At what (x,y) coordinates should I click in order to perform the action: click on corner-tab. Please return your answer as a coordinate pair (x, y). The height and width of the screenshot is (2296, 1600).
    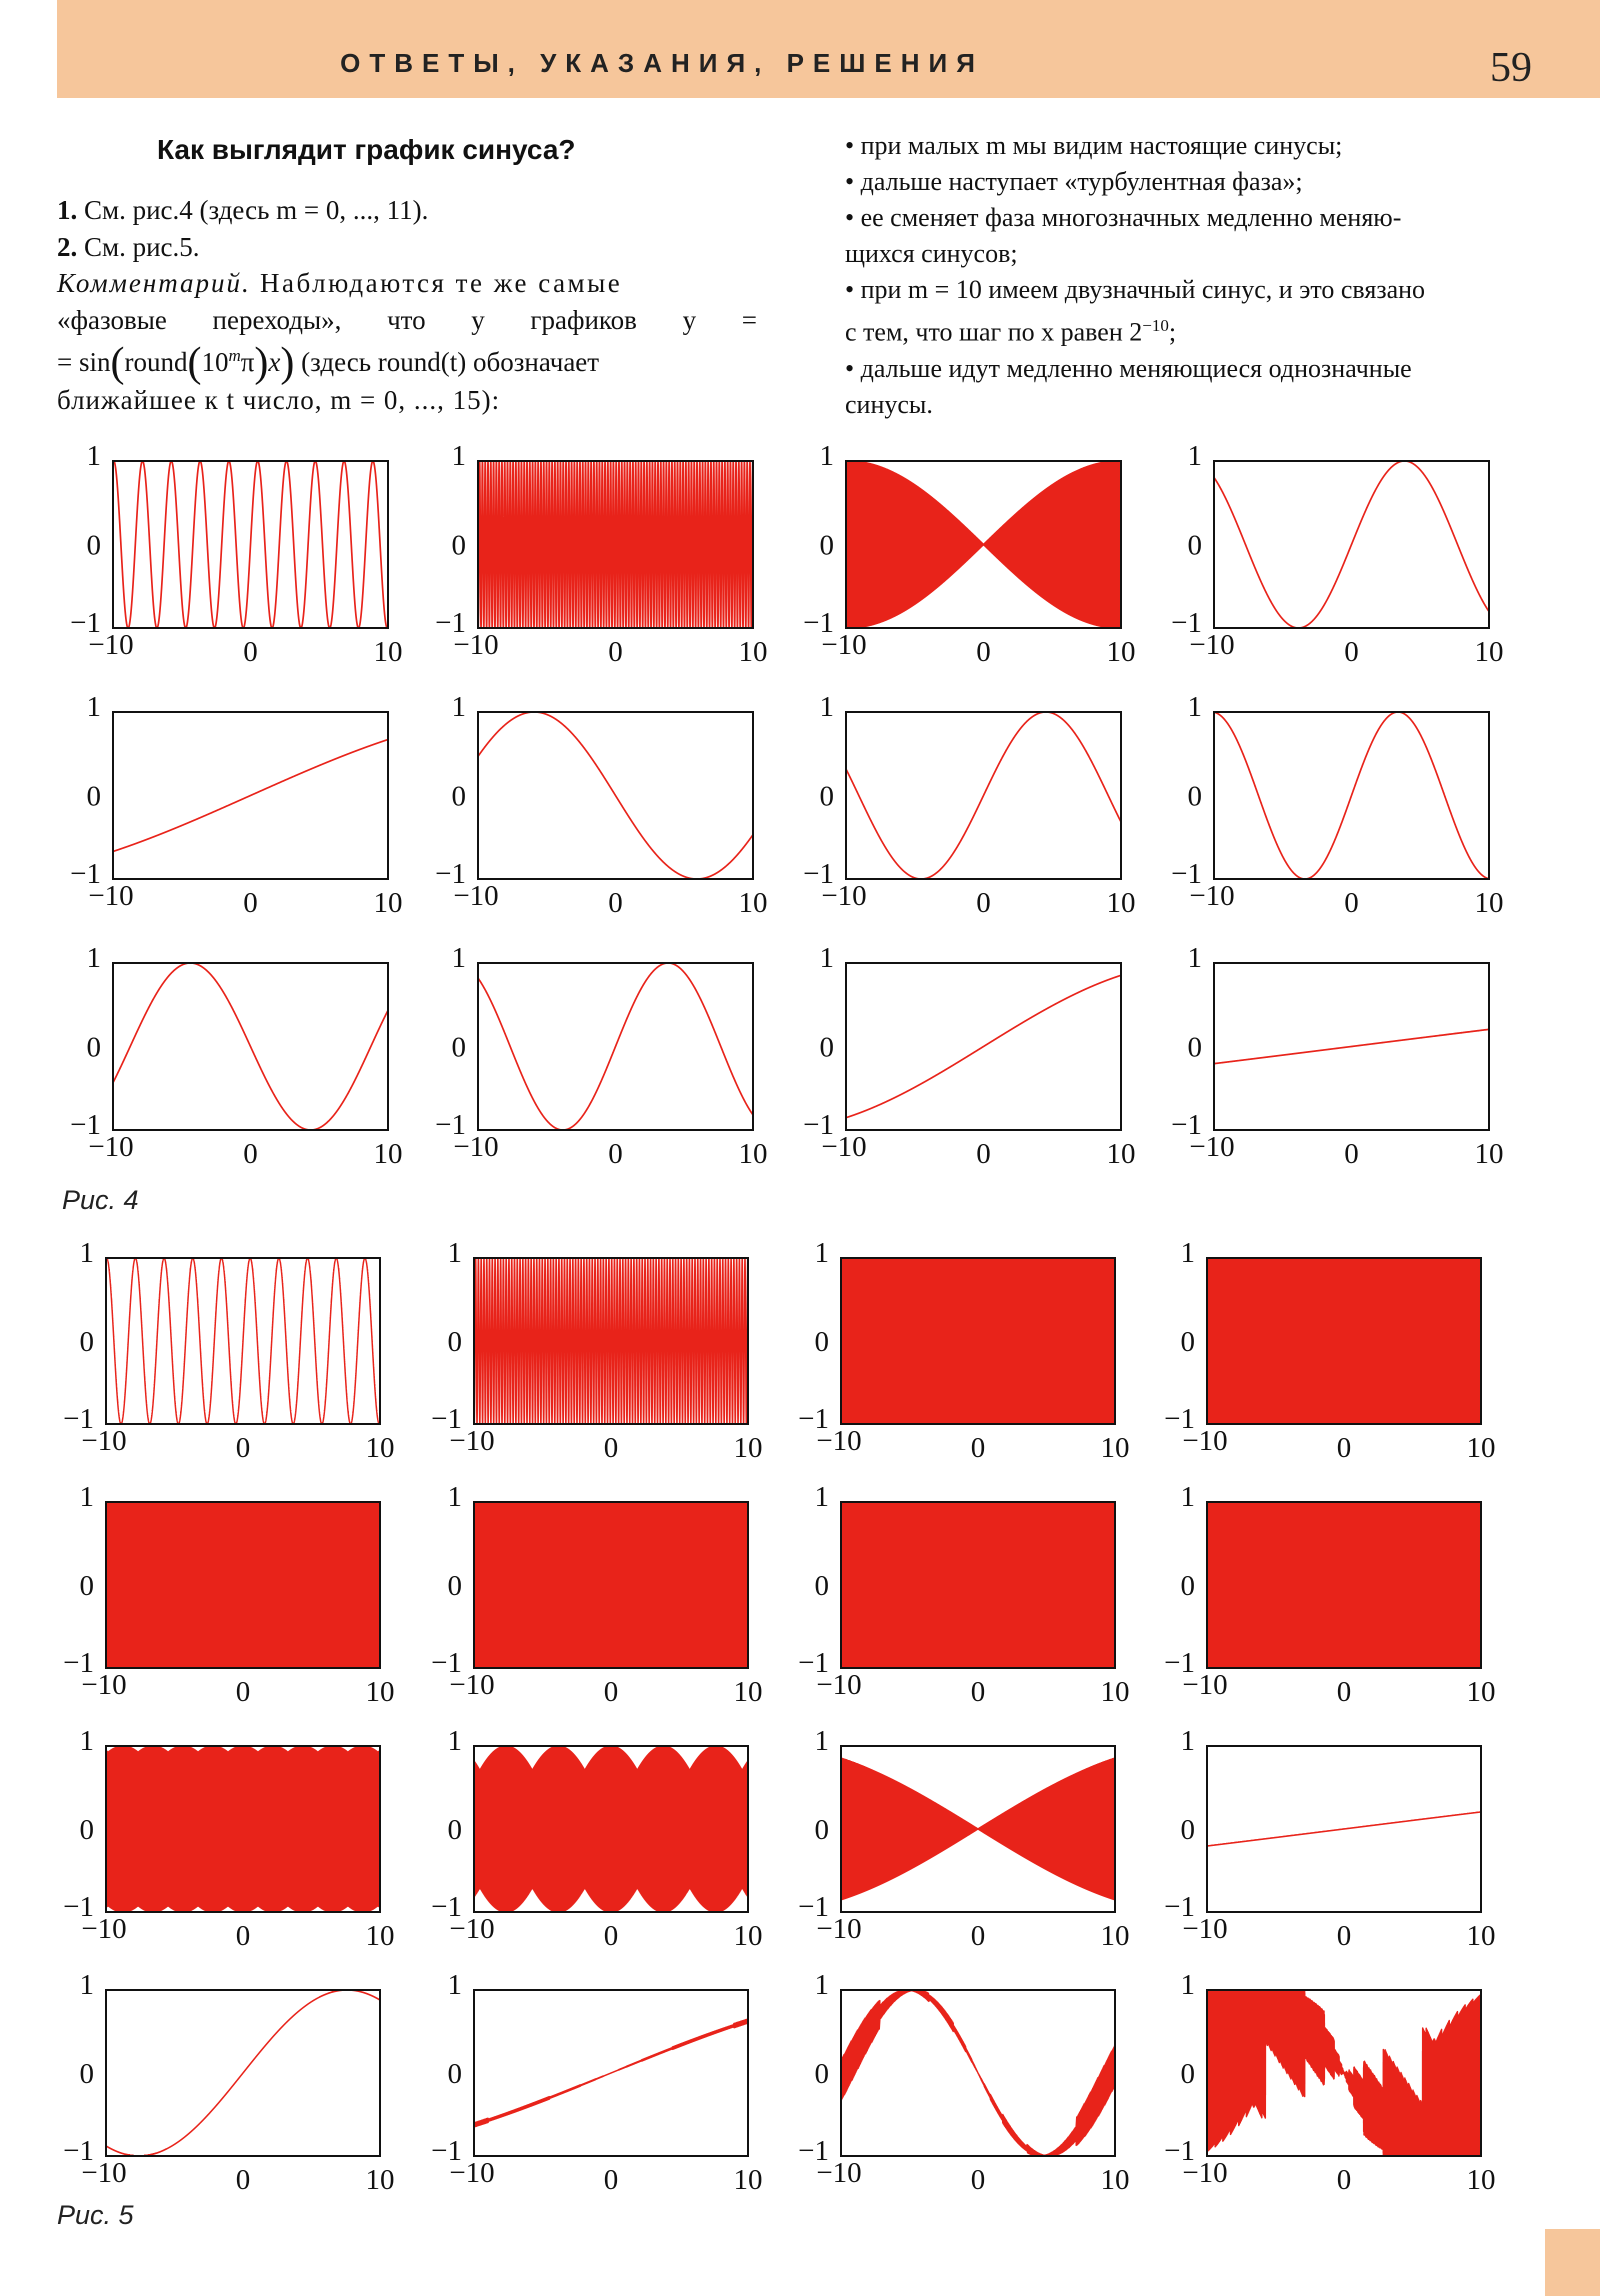
    Looking at the image, I should click on (1572, 2262).